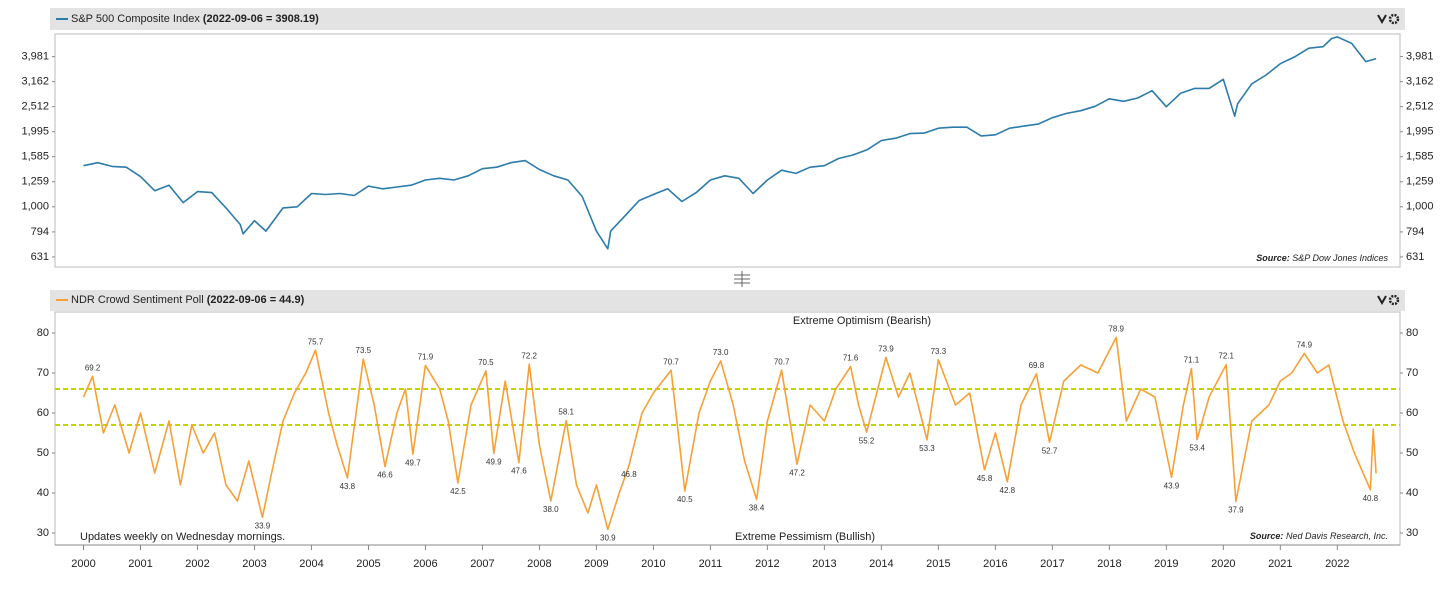 The image size is (1440, 591). What do you see at coordinates (140, 564) in the screenshot?
I see `x-tick-label: 2001` at bounding box center [140, 564].